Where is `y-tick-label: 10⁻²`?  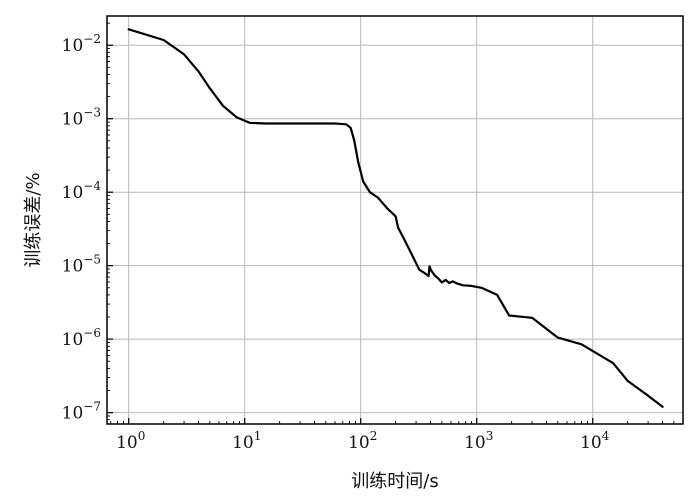
y-tick-label: 10⁻² is located at coordinates (81, 44).